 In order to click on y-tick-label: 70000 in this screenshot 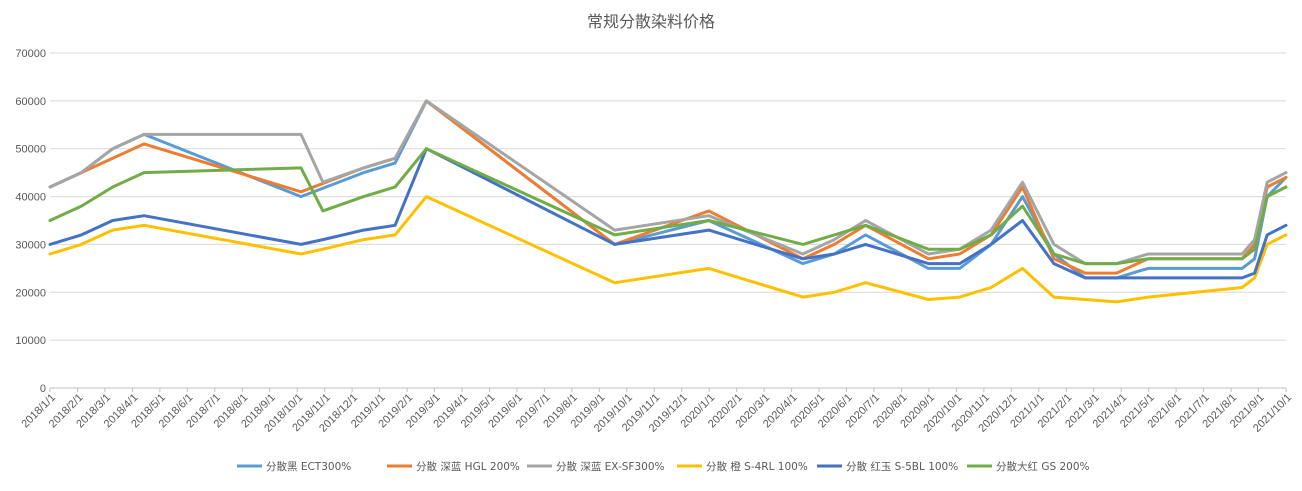, I will do `click(30, 54)`.